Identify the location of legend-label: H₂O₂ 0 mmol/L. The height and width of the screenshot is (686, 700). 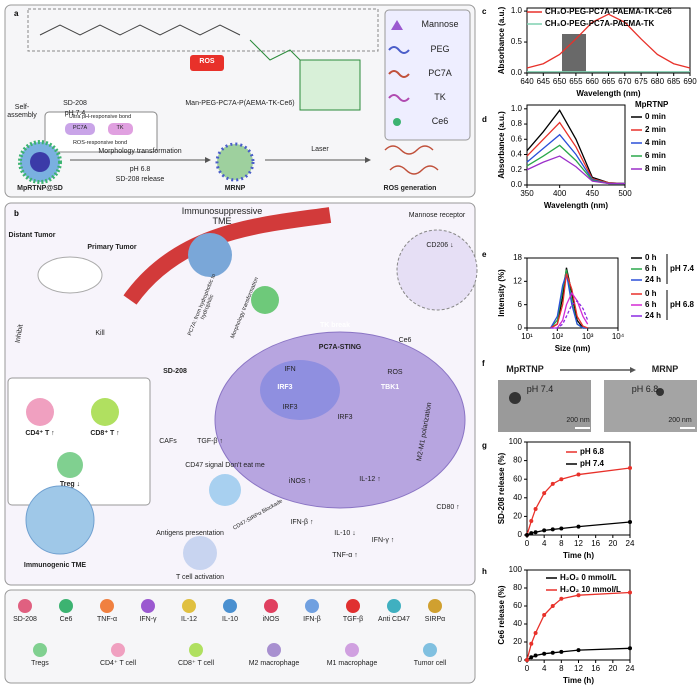
(588, 577).